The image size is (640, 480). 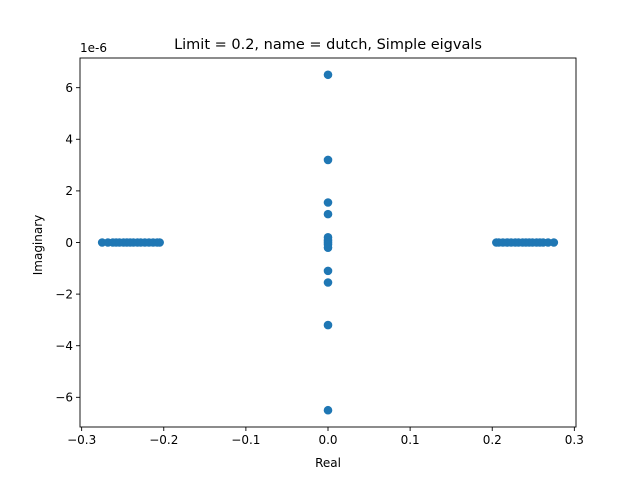 I want to click on y-tick-label: −6, so click(x=64, y=398).